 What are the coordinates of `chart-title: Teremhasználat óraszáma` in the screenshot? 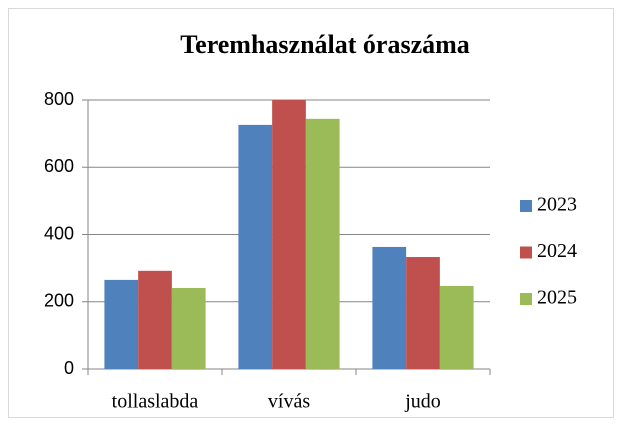 It's located at (325, 44).